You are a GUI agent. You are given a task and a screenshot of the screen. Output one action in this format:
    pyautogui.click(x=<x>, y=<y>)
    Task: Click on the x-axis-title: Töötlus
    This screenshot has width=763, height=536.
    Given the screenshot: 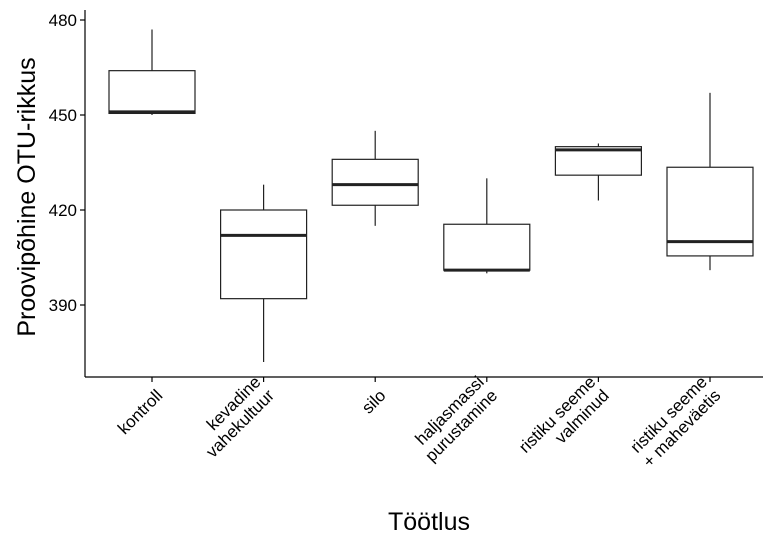 What is the action you would take?
    pyautogui.click(x=429, y=522)
    